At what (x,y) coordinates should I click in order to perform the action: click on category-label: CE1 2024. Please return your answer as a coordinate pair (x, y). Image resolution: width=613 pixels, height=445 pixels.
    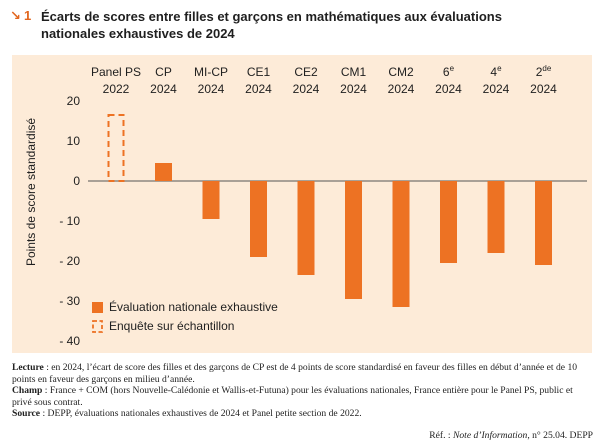
    Looking at the image, I should click on (258, 80).